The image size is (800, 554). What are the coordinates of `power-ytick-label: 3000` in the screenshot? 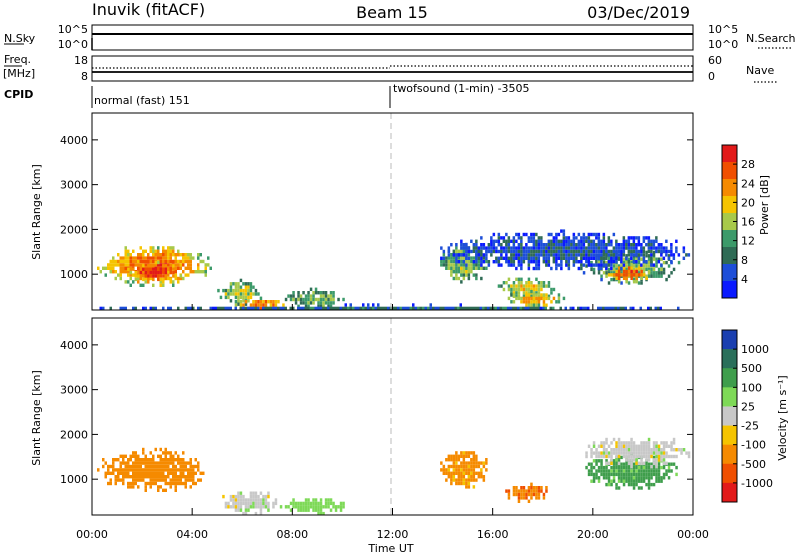 It's located at (74, 185).